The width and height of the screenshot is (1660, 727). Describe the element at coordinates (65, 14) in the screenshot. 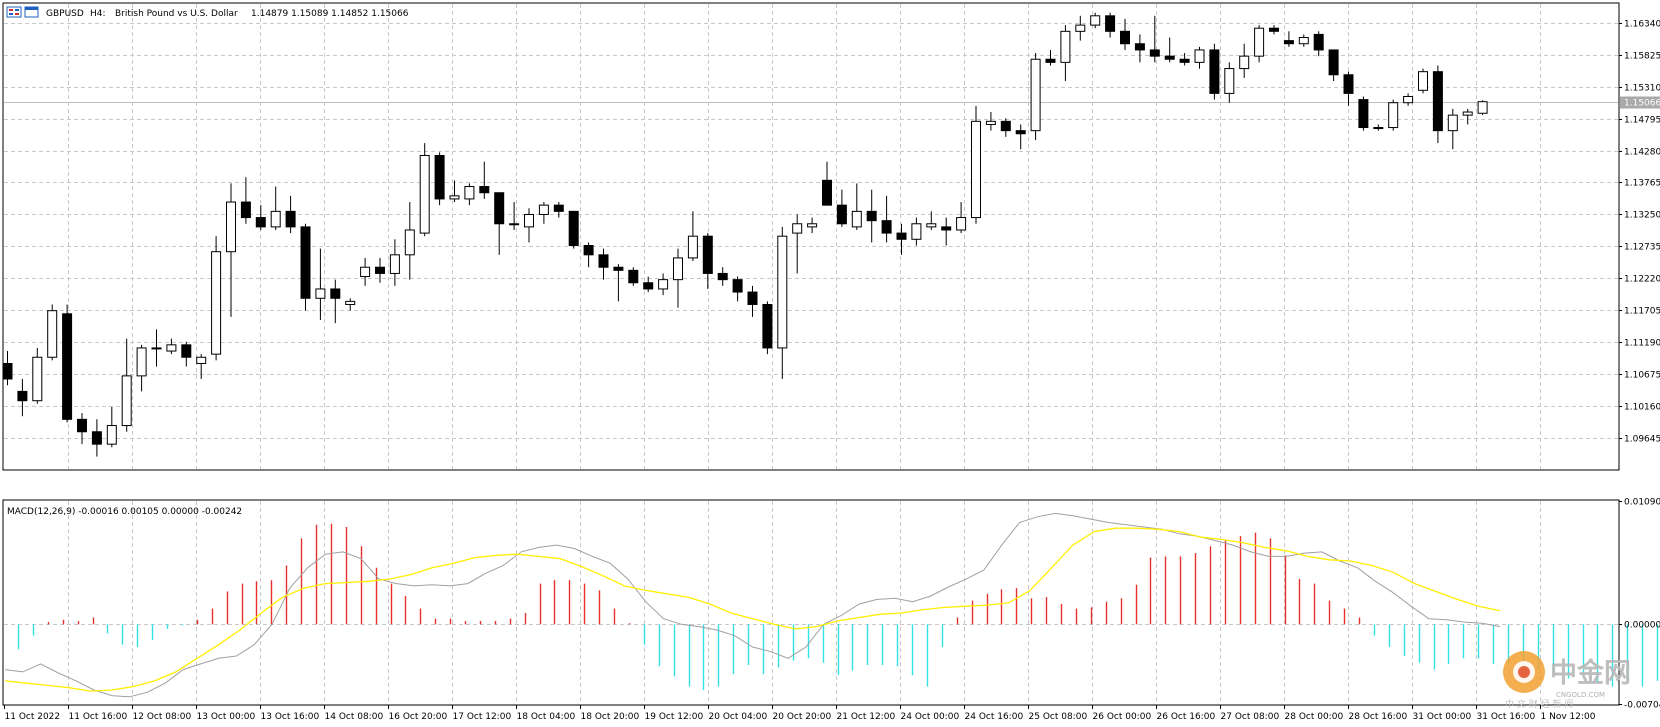

I see `chart-symbol: GBPUSD` at that location.